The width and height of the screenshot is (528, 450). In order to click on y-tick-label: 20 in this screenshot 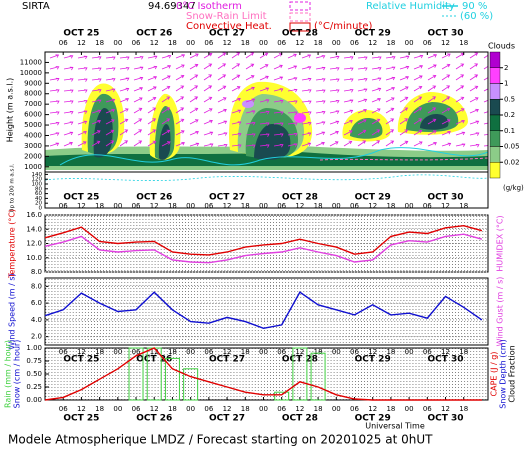, I will do `click(38, 204)`.